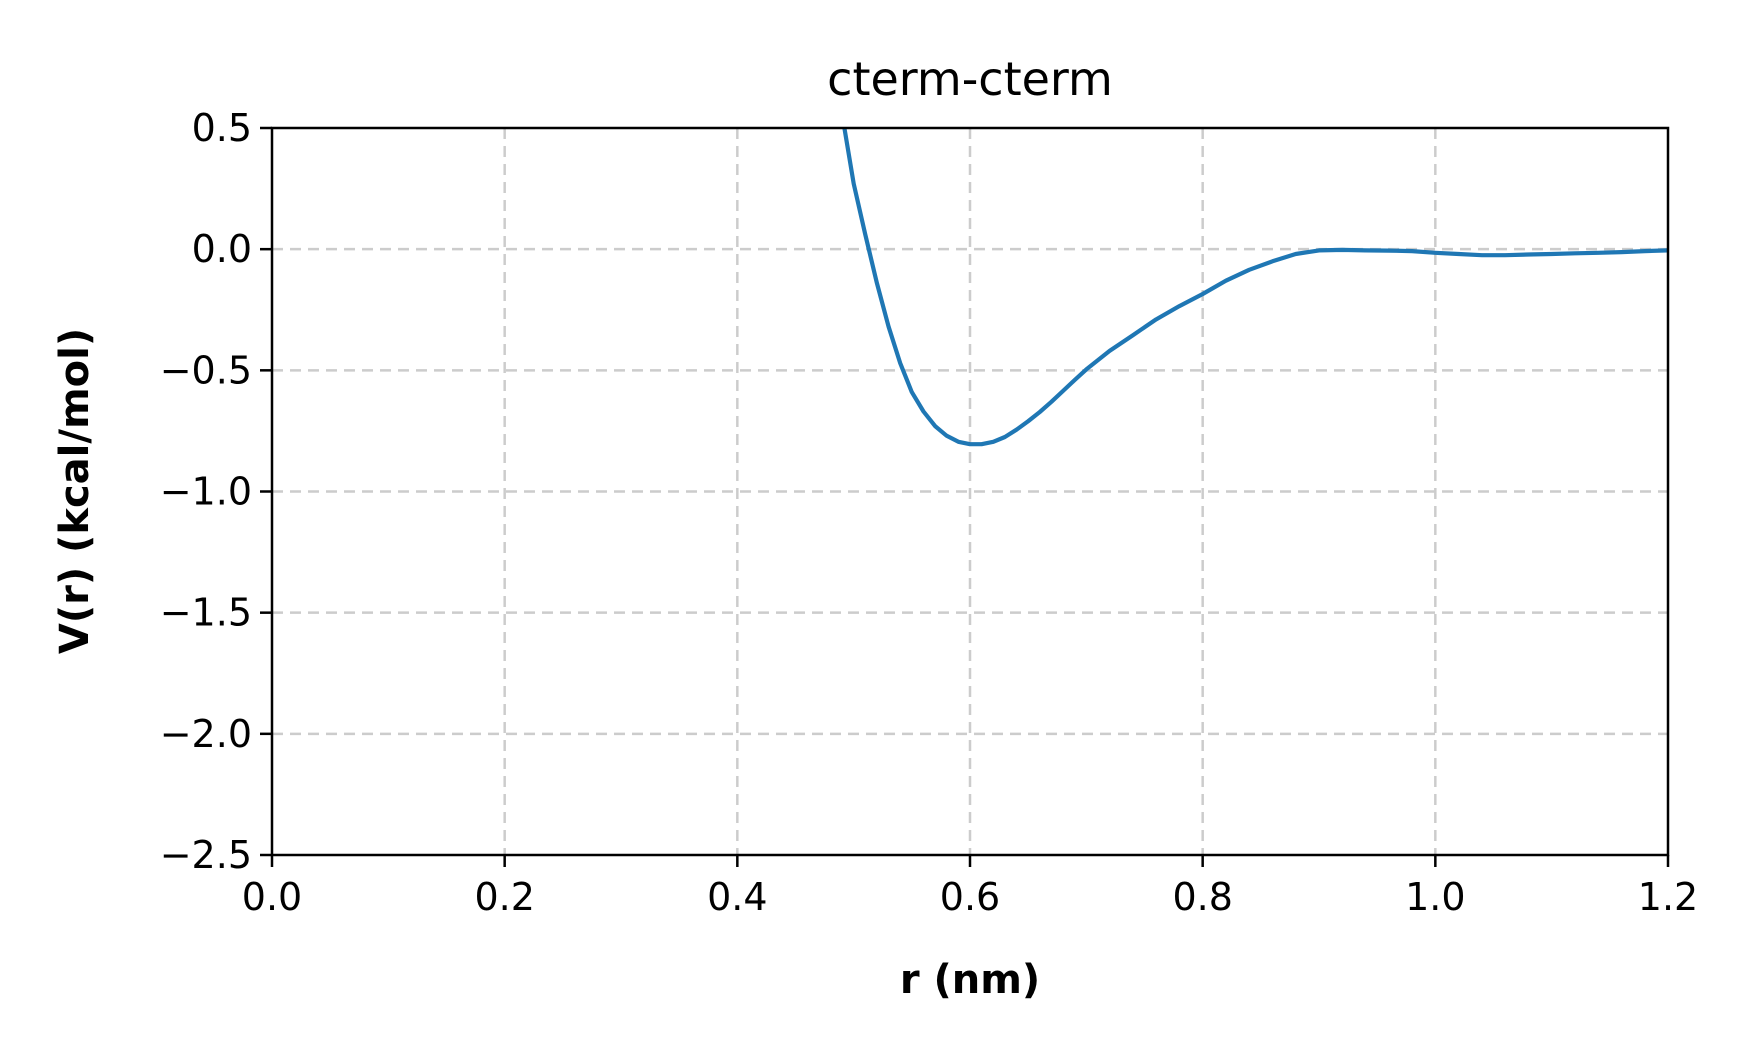  I want to click on y-axis-title: V(r) (kcal/mol), so click(75, 491).